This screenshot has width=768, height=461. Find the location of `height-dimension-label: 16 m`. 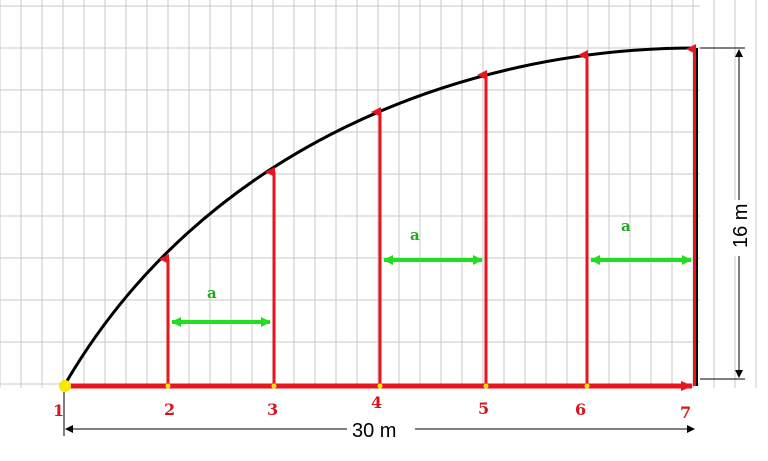

height-dimension-label: 16 m is located at coordinates (741, 226).